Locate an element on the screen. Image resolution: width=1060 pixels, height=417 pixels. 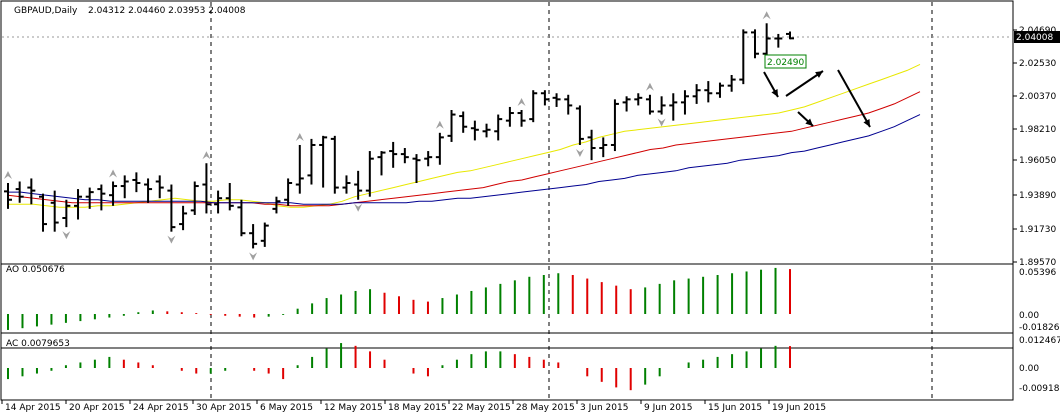
ao-tick-label: 0.05396 is located at coordinates (1037, 273).